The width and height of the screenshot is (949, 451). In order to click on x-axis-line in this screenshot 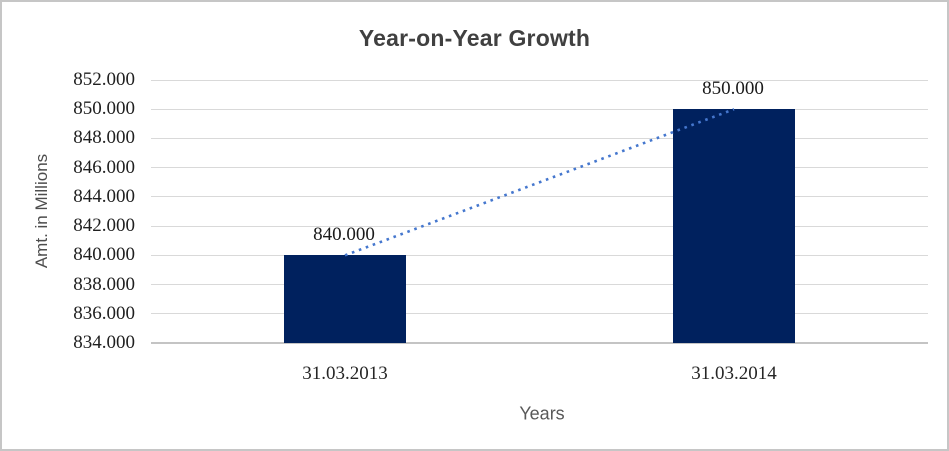, I will do `click(539, 343)`.